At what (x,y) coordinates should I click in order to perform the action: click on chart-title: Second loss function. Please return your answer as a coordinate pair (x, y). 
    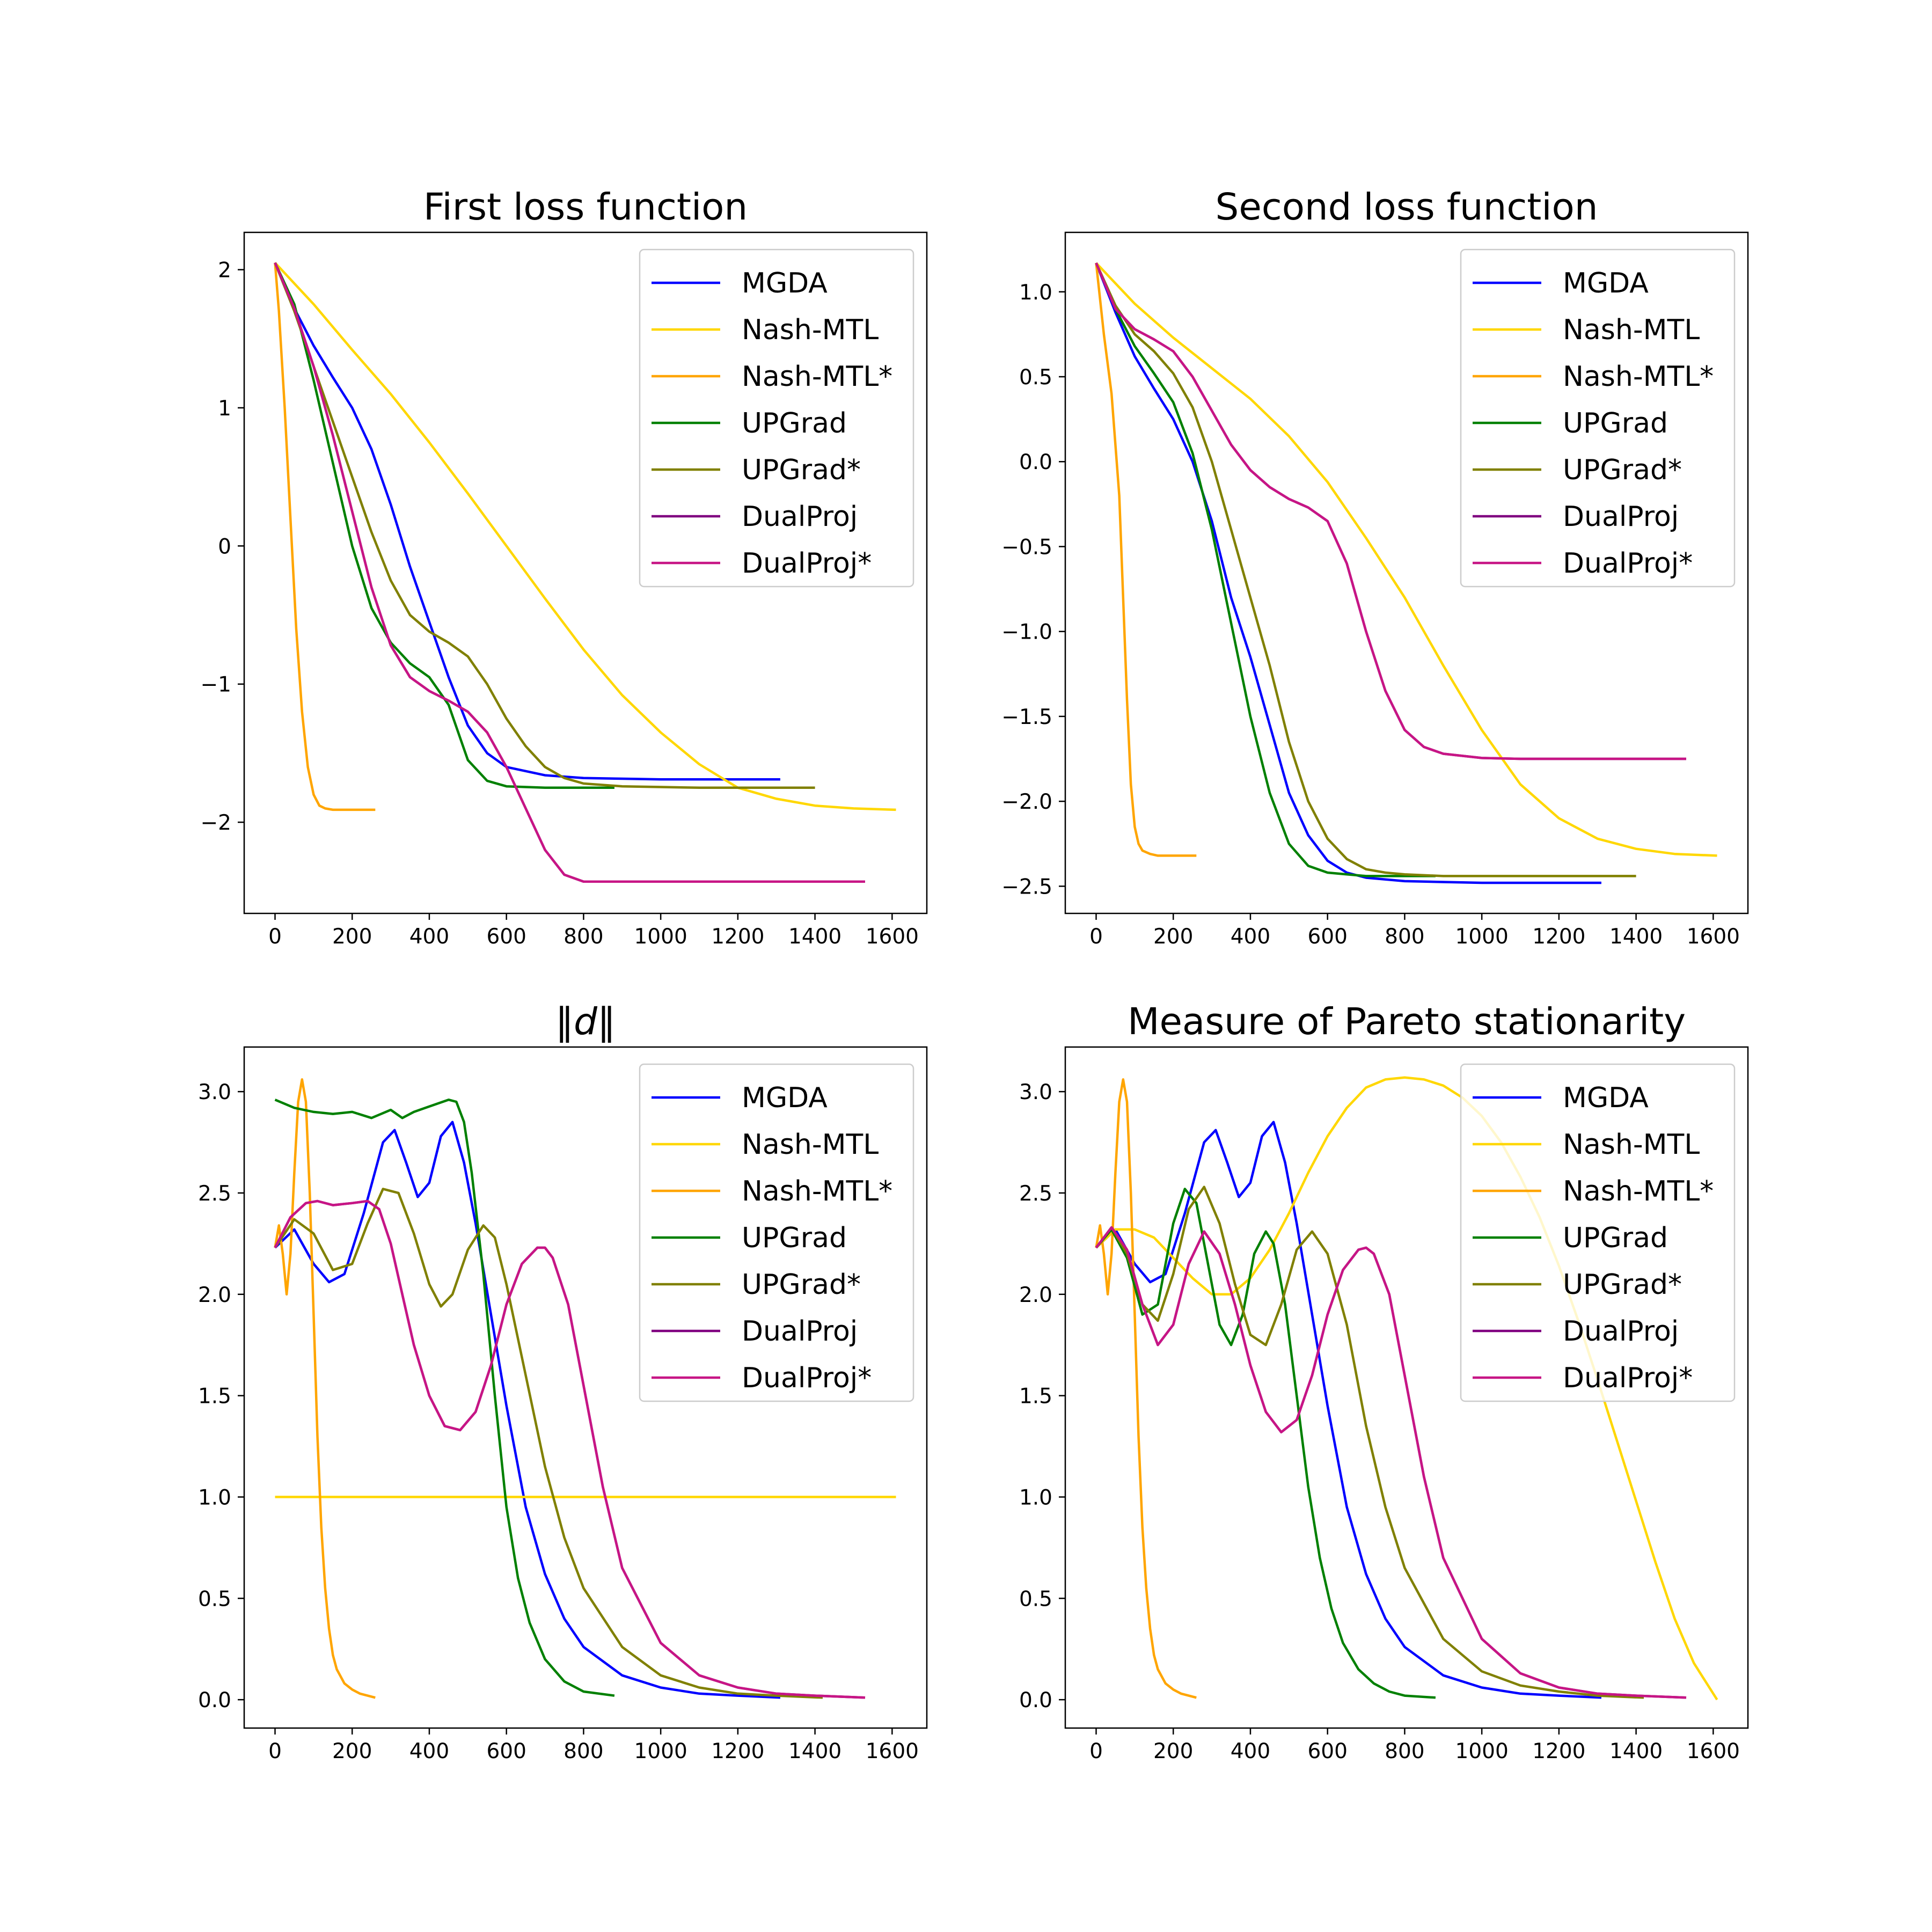
    Looking at the image, I should click on (1407, 207).